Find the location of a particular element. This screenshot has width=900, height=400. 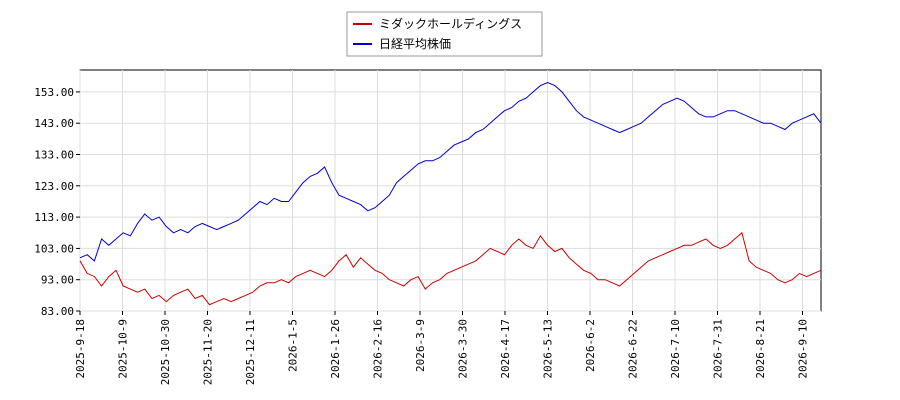

y-tick-label: 143.00 is located at coordinates (54, 123).